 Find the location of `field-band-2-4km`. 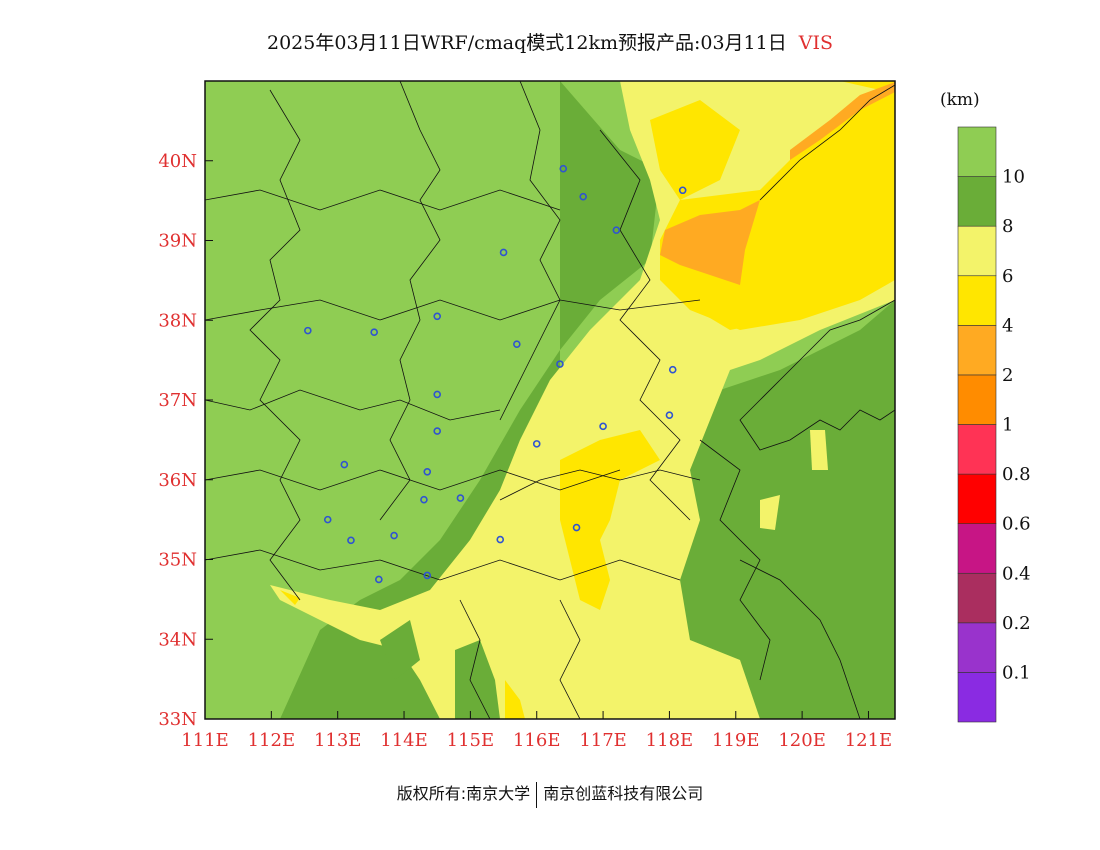

field-band-2-4km is located at coordinates (710, 242).